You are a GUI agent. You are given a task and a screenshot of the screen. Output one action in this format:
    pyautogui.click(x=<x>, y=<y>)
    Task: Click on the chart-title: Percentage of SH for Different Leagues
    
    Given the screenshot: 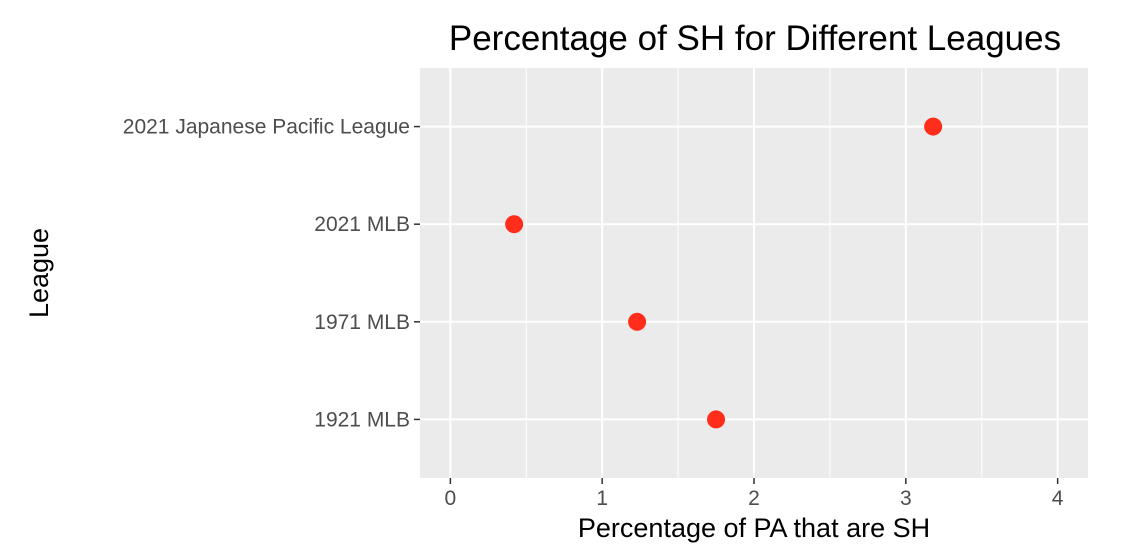 What is the action you would take?
    pyautogui.click(x=755, y=38)
    